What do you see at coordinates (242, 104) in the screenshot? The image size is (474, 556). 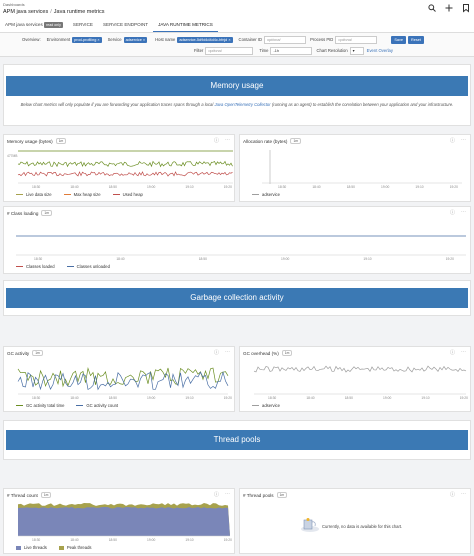 I see `otel-collector-link: Java OpenTelemetry Collector` at bounding box center [242, 104].